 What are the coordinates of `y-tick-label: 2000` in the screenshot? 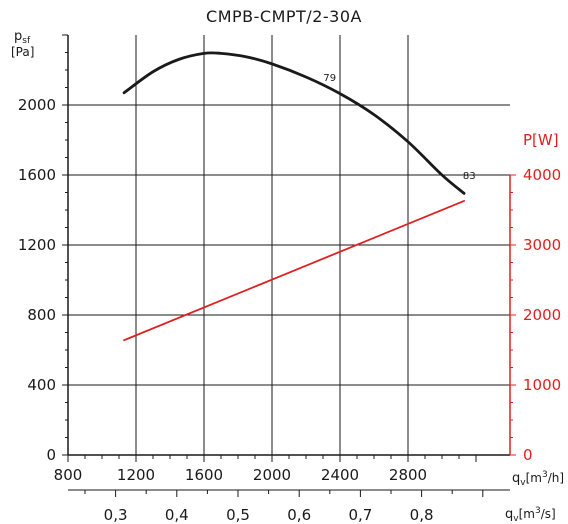 It's located at (37, 105).